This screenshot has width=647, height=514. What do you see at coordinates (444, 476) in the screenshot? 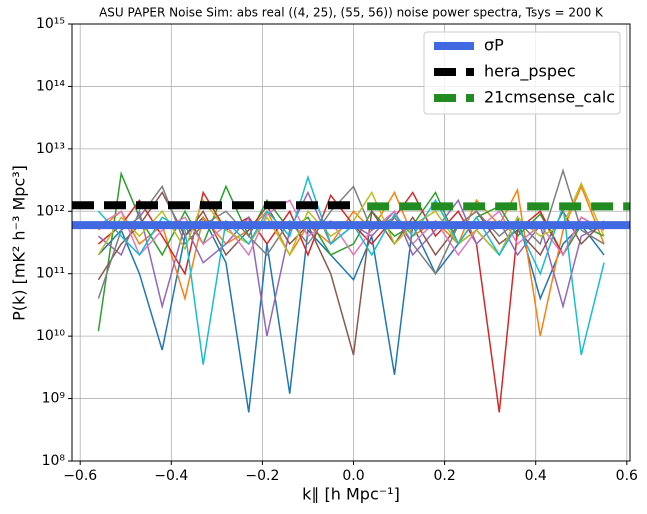
I see `x-tick-label: 0.2` at bounding box center [444, 476].